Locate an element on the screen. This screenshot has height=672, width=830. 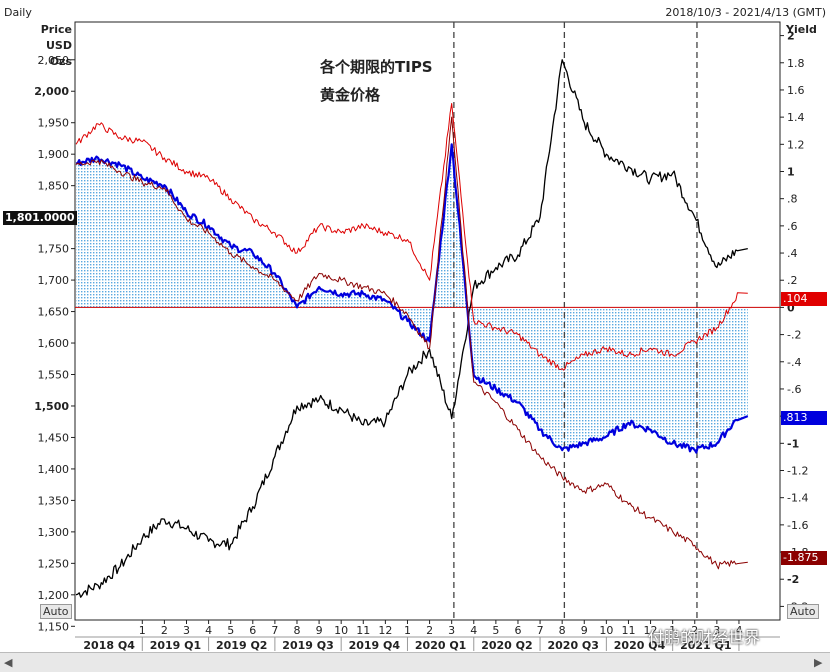
watermark: 付鹏的财经世界 is located at coordinates (704, 637).